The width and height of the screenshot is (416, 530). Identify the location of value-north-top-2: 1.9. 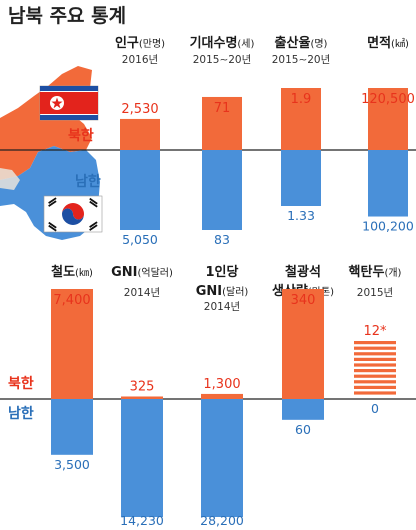
(301, 99).